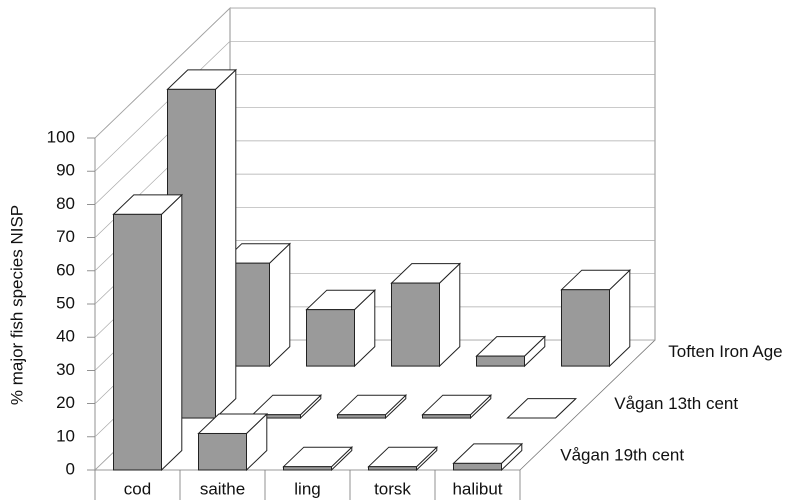  Describe the element at coordinates (70, 468) in the screenshot. I see `y-tick-label: 0` at that location.